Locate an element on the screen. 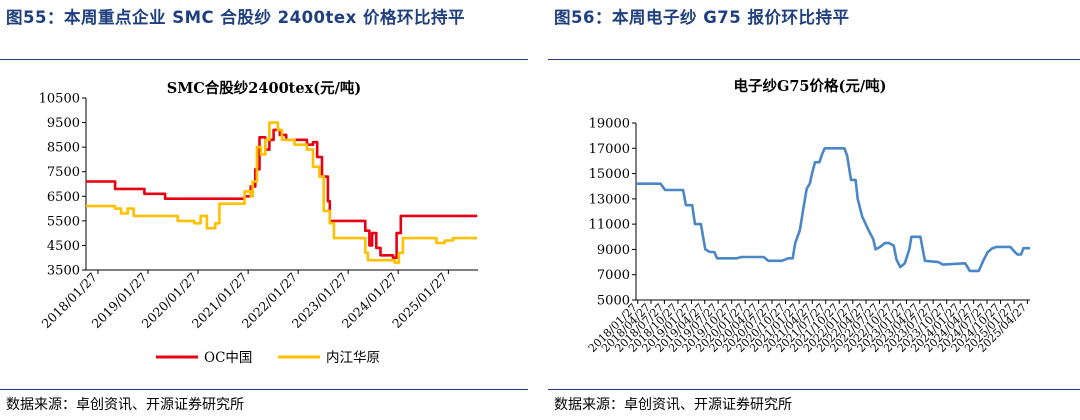  y-tick-label: 9500 is located at coordinates (63, 123).